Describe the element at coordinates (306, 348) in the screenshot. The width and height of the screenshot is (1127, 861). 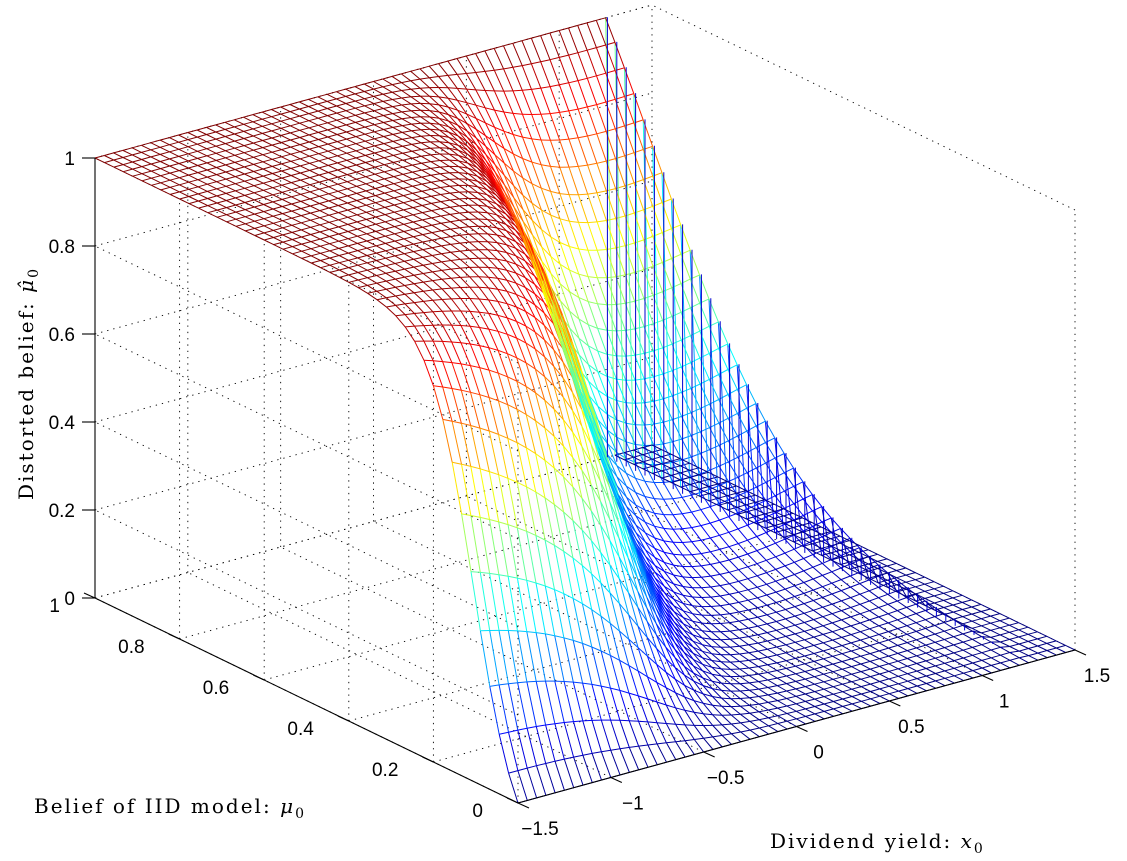
I see `gridline-z` at that location.